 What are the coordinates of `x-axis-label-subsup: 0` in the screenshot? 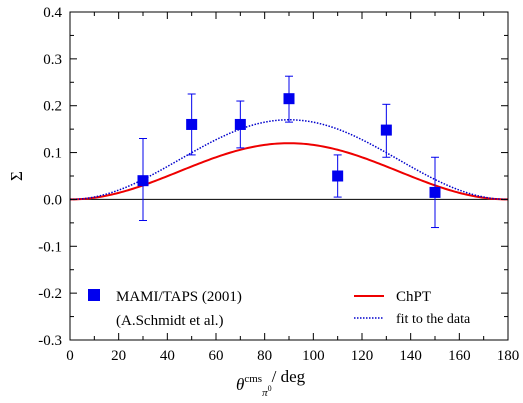 It's located at (270, 388).